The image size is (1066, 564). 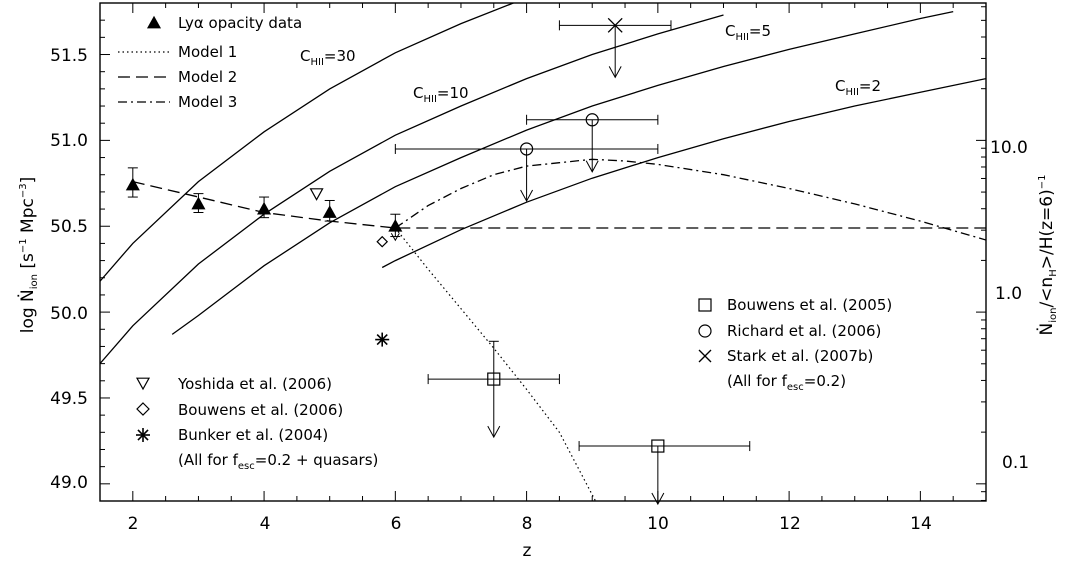 What do you see at coordinates (253, 435) in the screenshot?
I see `legend-label-bunker: Bunker et al. (2004)` at bounding box center [253, 435].